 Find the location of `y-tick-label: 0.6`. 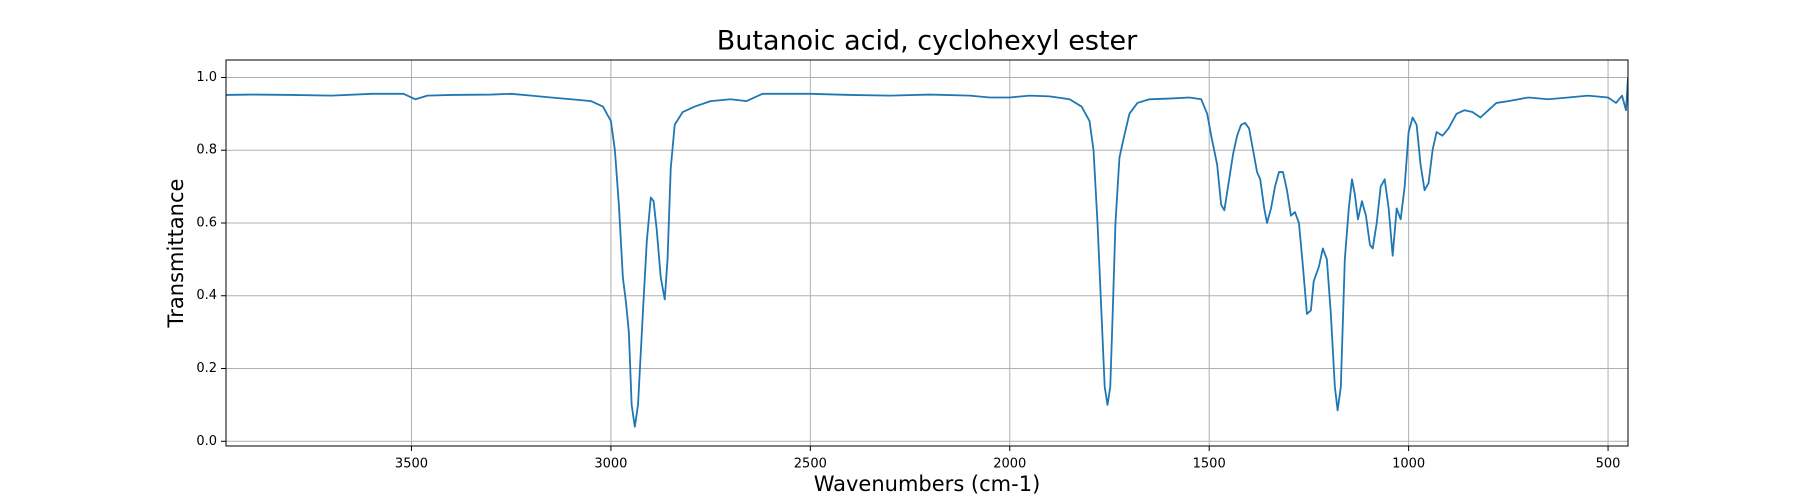

y-tick-label: 0.6 is located at coordinates (206, 222).